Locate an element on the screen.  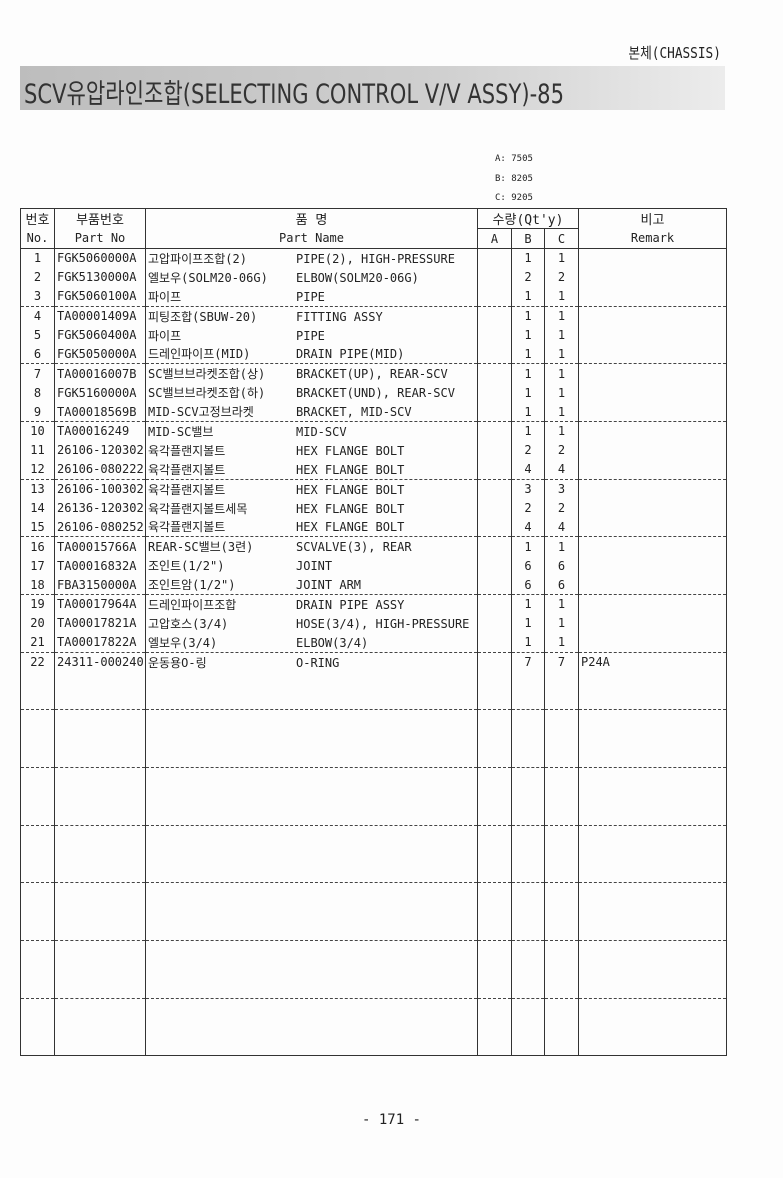
part-name: 육각플랜지볼트 HEX FLANGE BOLT is located at coordinates (311, 489).